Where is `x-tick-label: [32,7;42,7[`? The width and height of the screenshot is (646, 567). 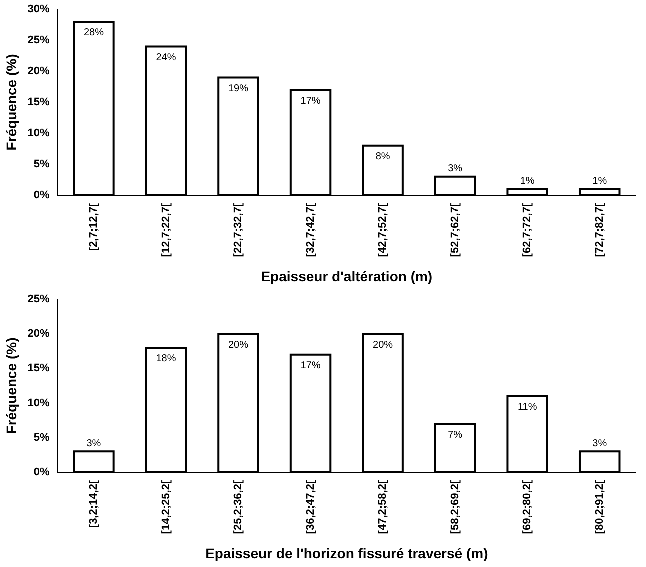 x-tick-label: [32,7;42,7[ is located at coordinates (310, 230).